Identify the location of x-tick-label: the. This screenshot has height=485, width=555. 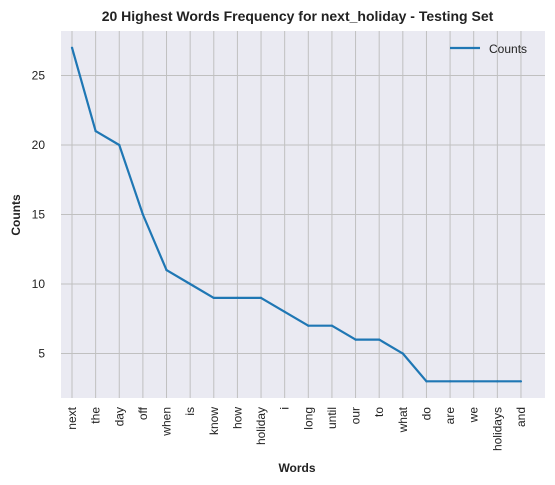
(96, 415).